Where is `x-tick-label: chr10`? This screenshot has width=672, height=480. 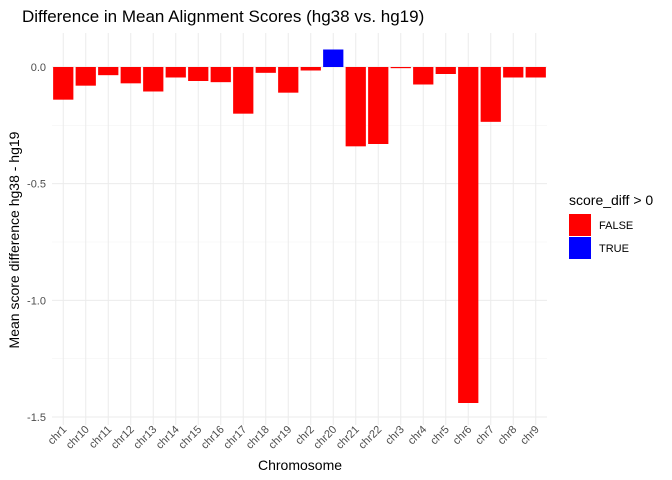
x-tick-label: chr10 is located at coordinates (78, 438).